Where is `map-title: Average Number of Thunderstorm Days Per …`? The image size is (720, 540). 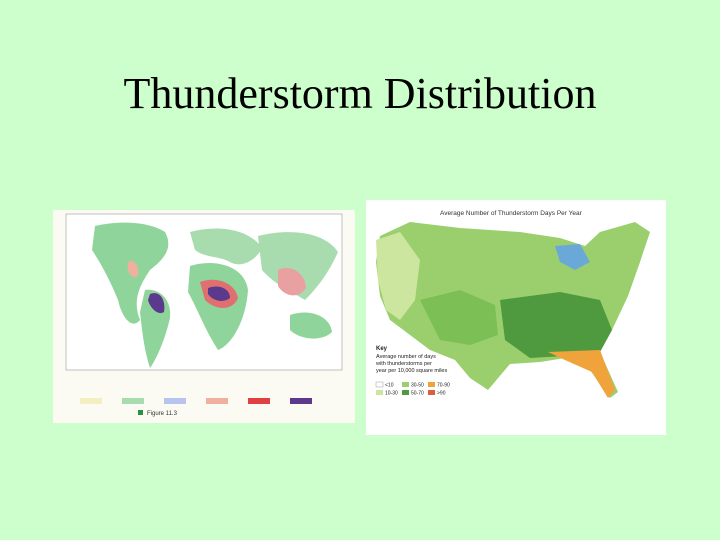
map-title: Average Number of Thunderstorm Days Per … is located at coordinates (511, 213).